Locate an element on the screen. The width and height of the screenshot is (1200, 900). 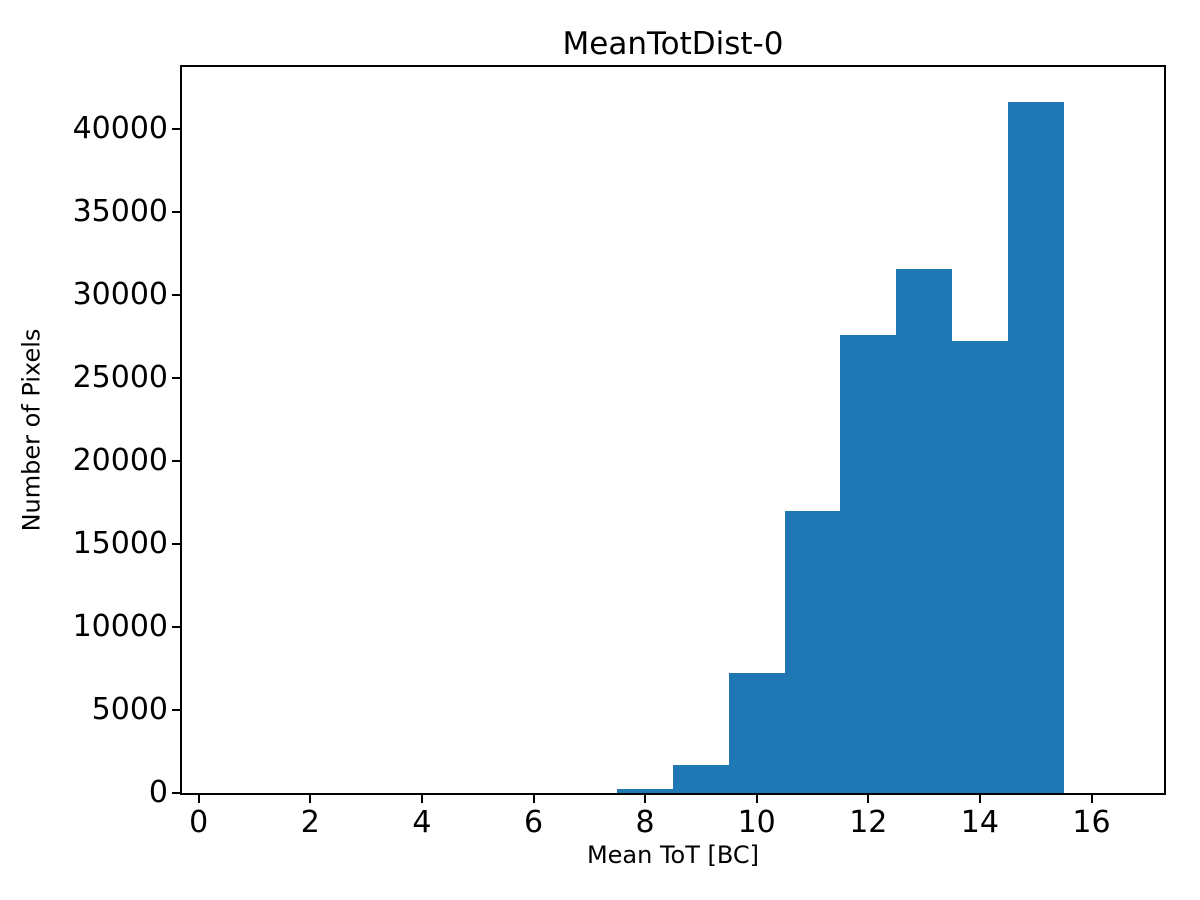
y-tick-label: 40000 is located at coordinates (120, 129).